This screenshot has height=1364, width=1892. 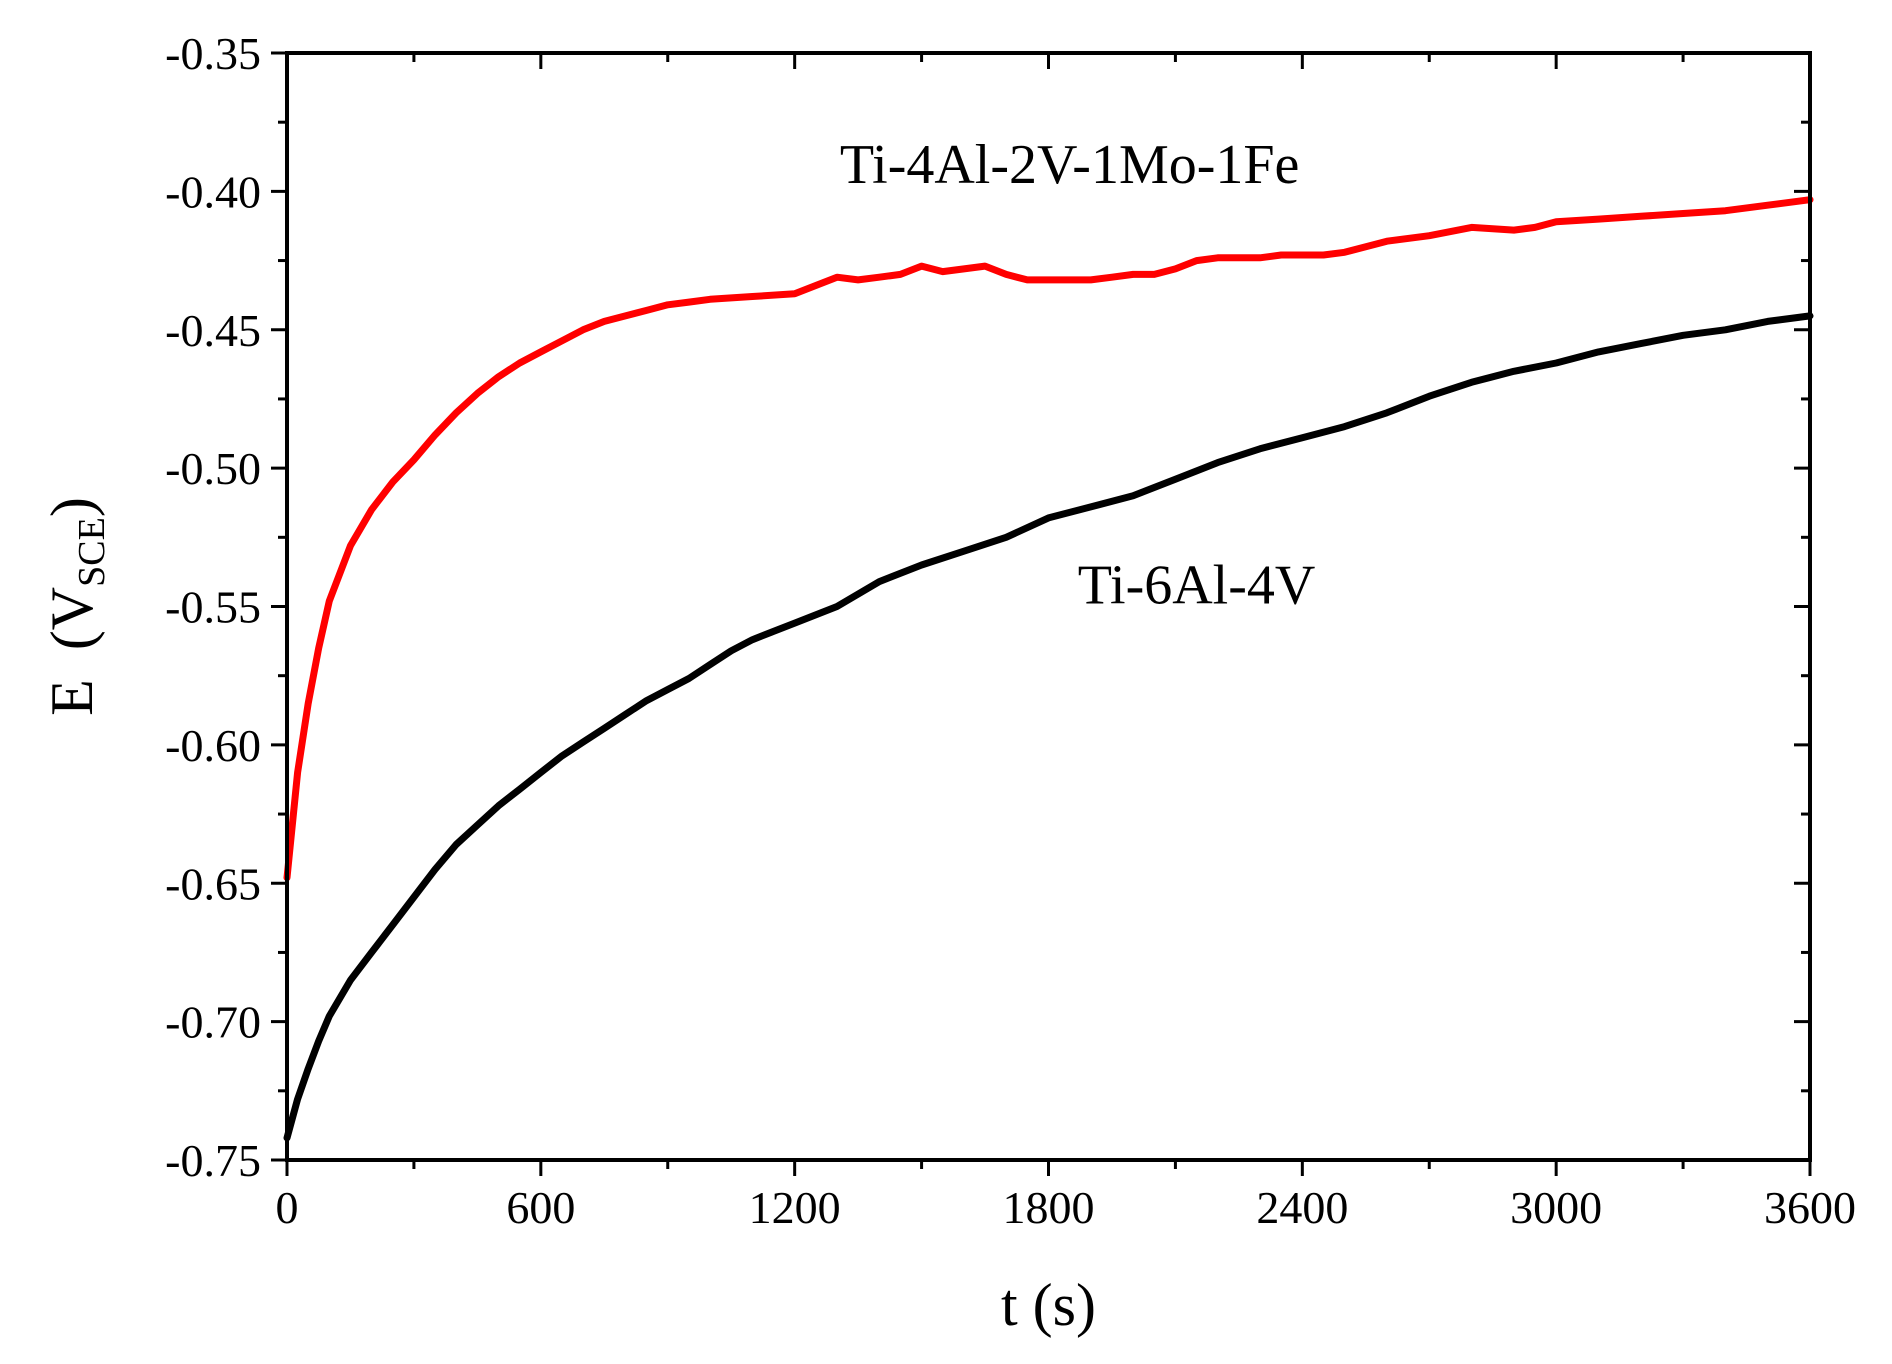 What do you see at coordinates (540, 1207) in the screenshot?
I see `x-tick-label: 600` at bounding box center [540, 1207].